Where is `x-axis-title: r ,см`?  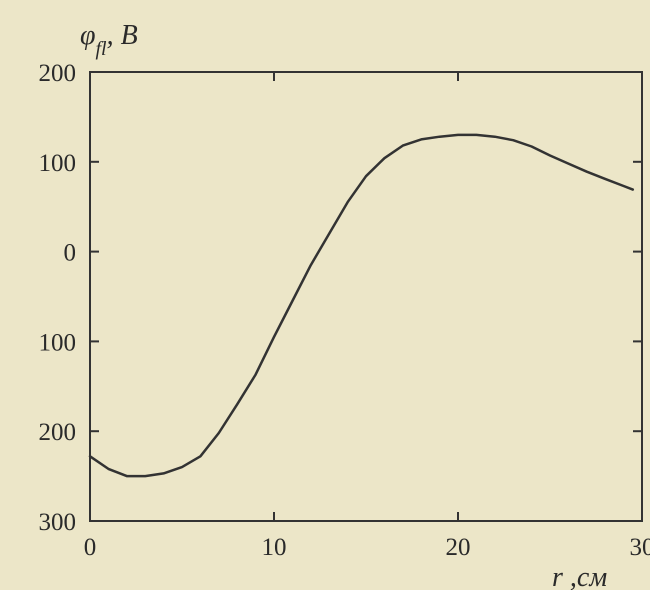
x-axis-title: r ,см is located at coordinates (579, 576).